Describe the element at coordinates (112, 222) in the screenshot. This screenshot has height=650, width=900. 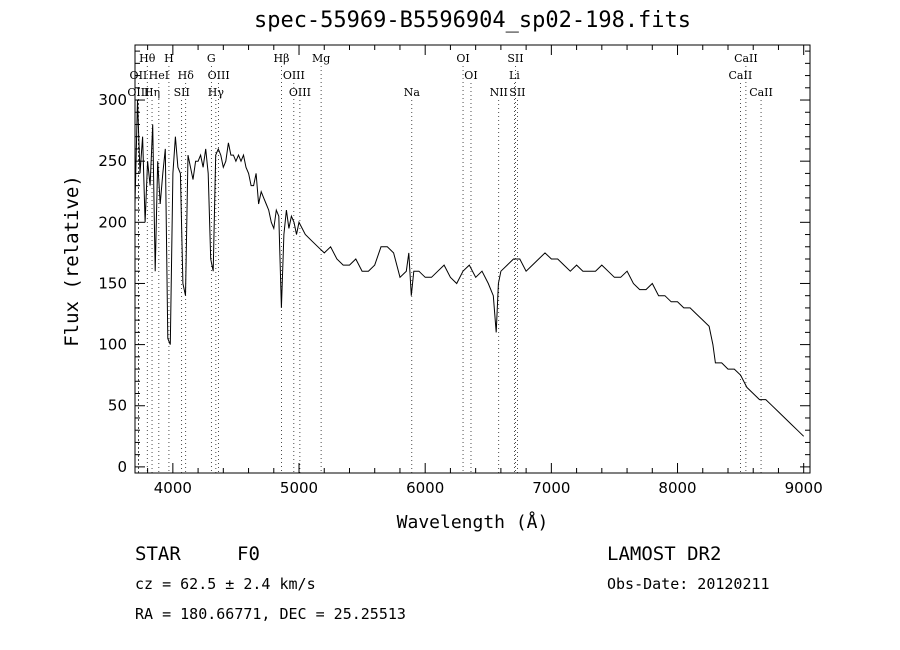
I see `y-tick-label: 200` at that location.